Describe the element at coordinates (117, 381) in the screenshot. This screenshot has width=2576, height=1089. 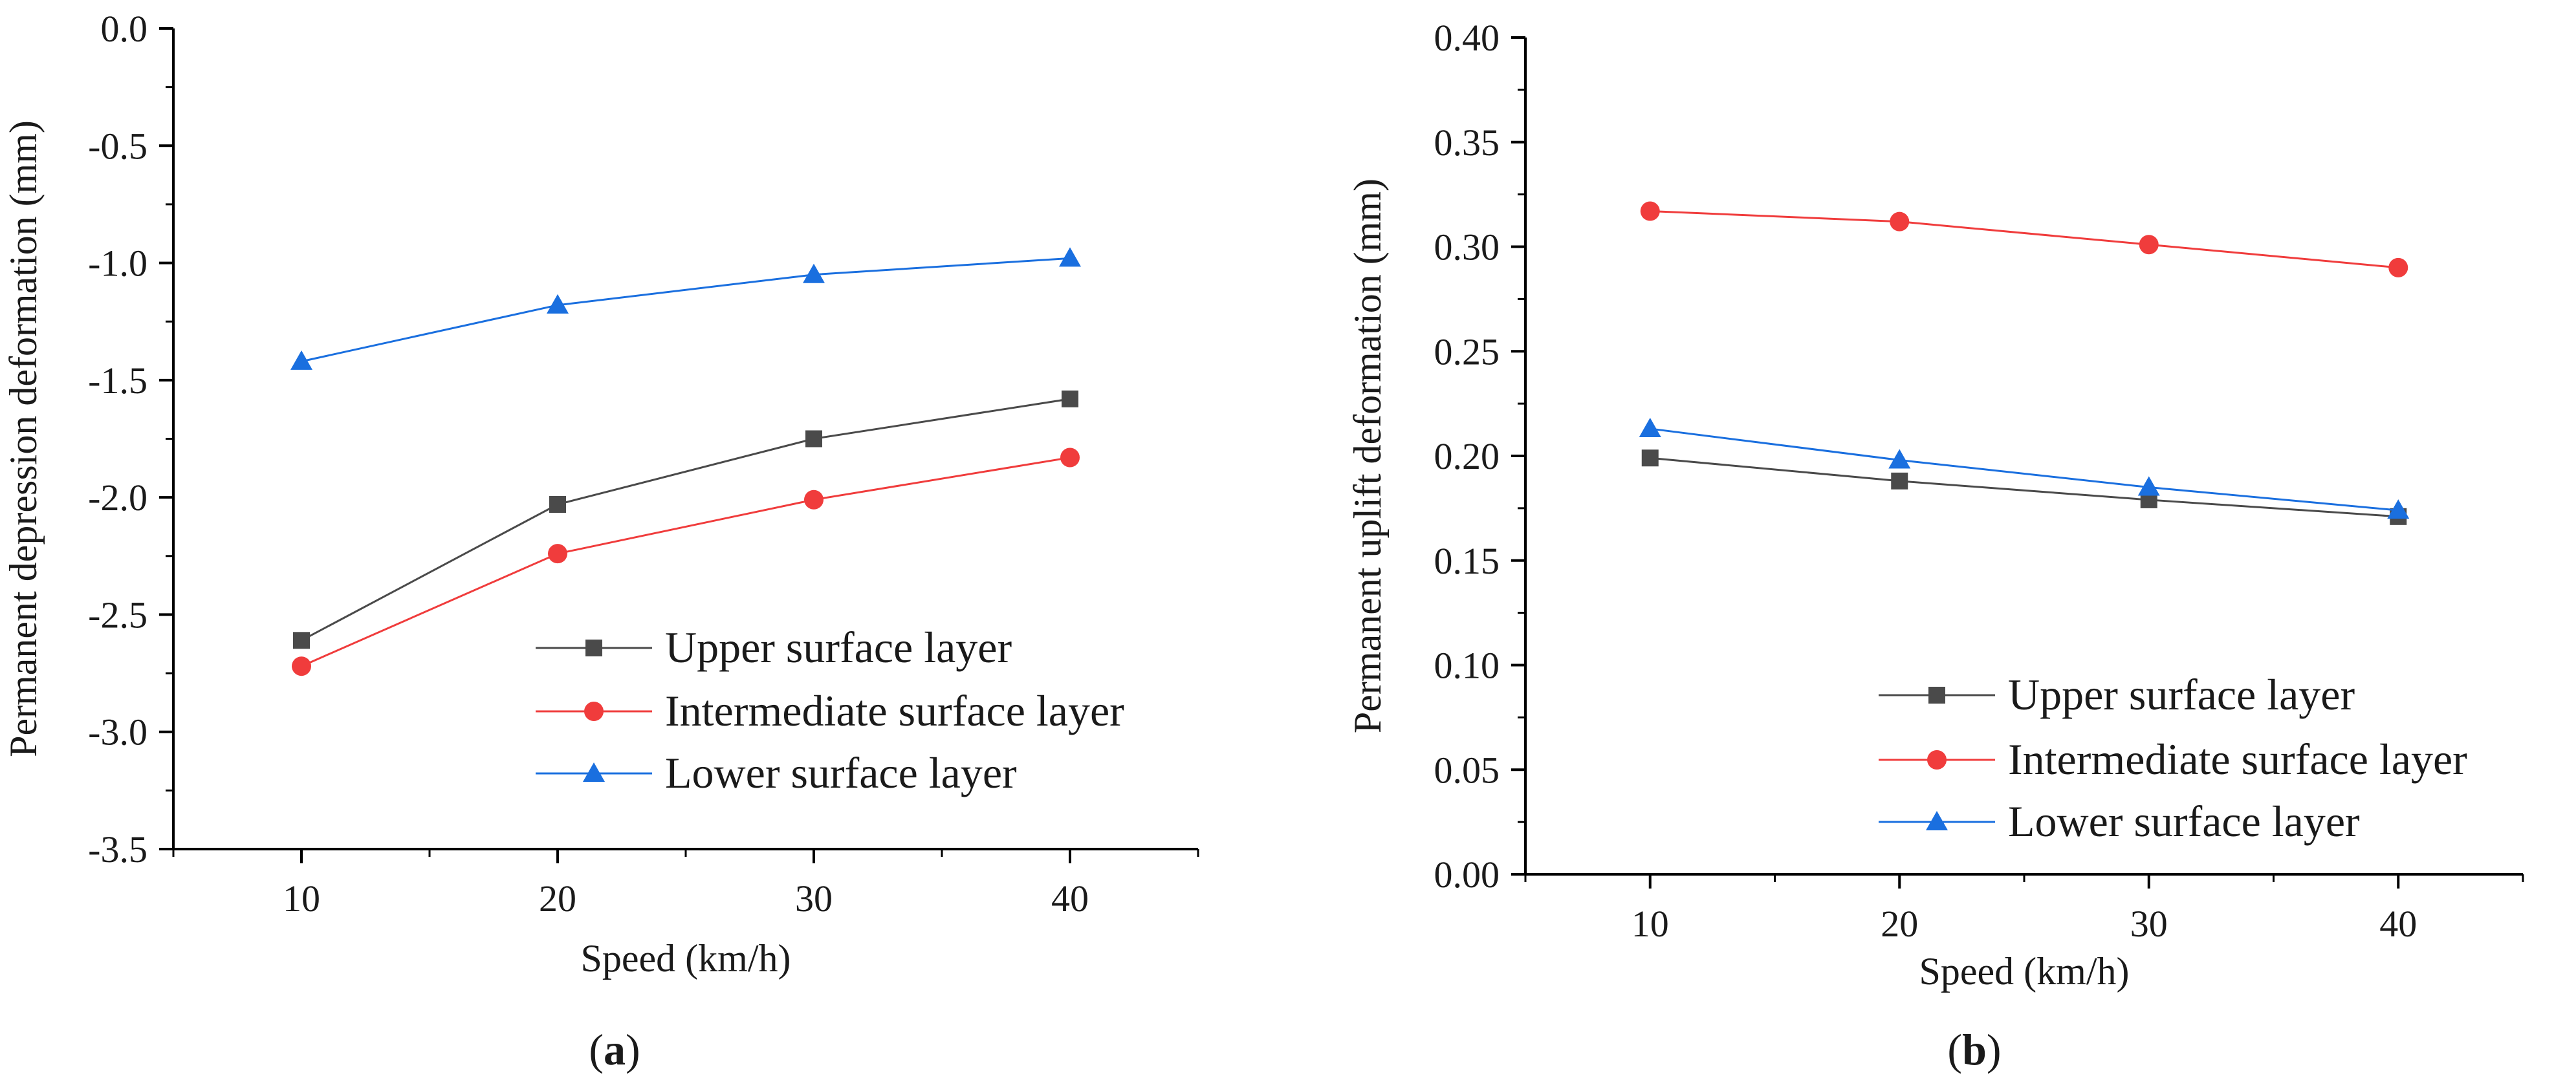
I see `y-tick-label: -1.5` at that location.